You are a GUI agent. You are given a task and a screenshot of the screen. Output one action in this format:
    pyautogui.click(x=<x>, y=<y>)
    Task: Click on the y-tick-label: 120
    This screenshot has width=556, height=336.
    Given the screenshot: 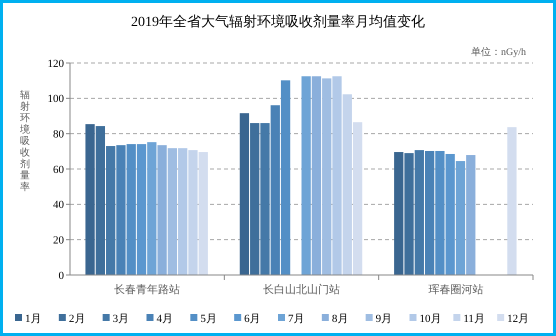 What is the action you would take?
    pyautogui.click(x=56, y=64)
    